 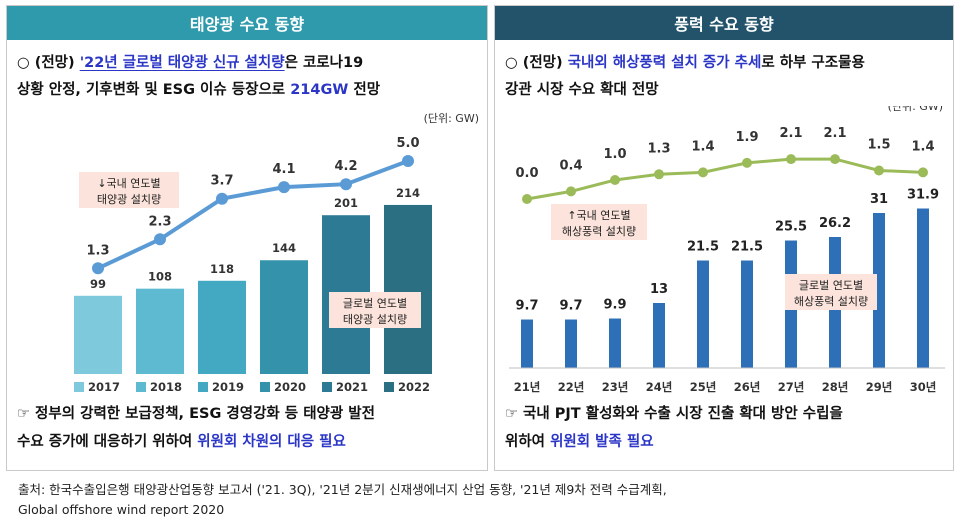 I want to click on bar-value-29년: 31, so click(x=879, y=199).